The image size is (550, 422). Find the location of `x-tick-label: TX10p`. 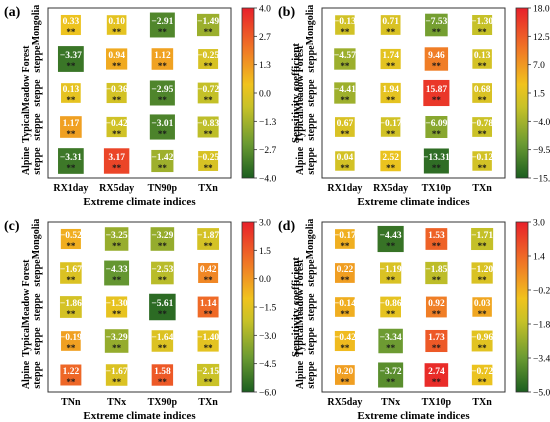

x-tick-label: TX10p is located at coordinates (437, 188).